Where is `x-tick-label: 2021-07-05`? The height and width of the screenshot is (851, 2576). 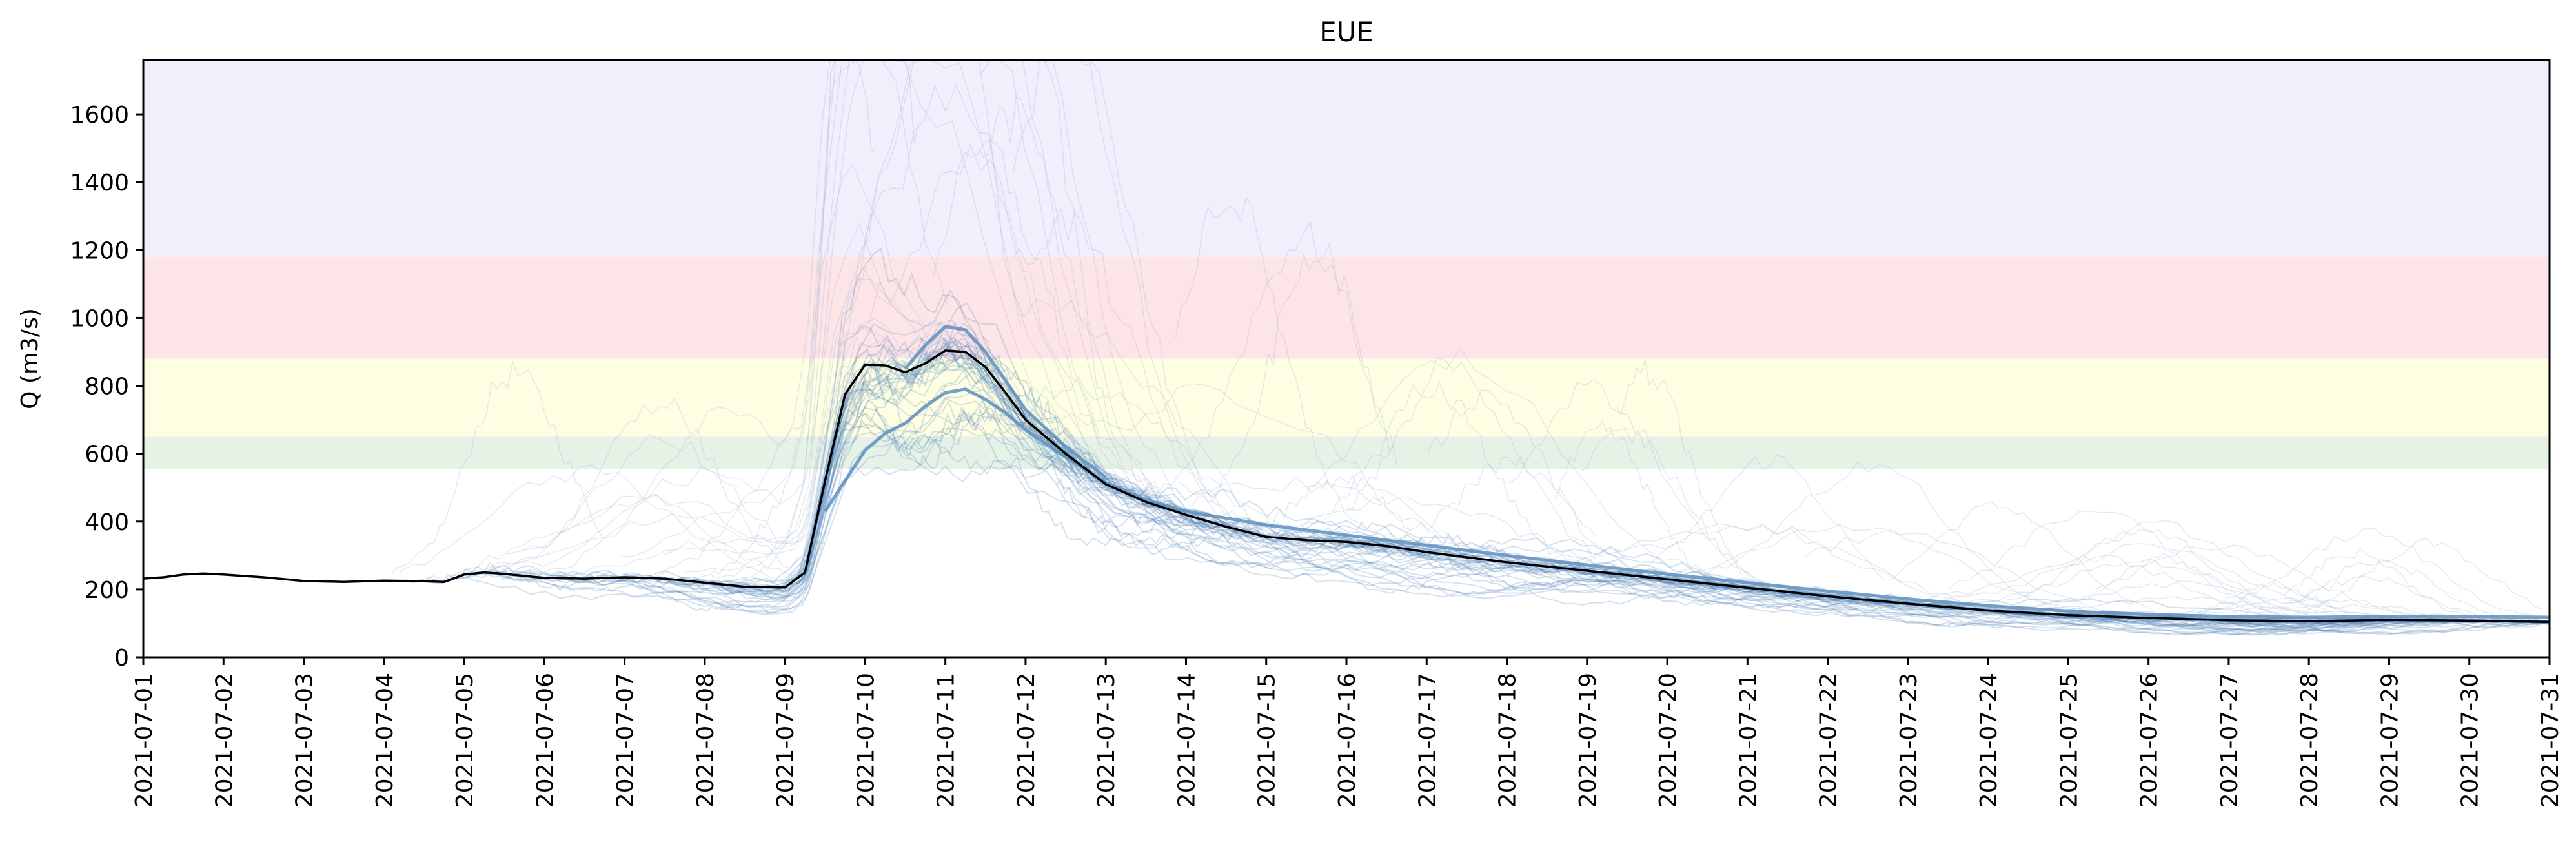
x-tick-label: 2021-07-05 is located at coordinates (465, 740).